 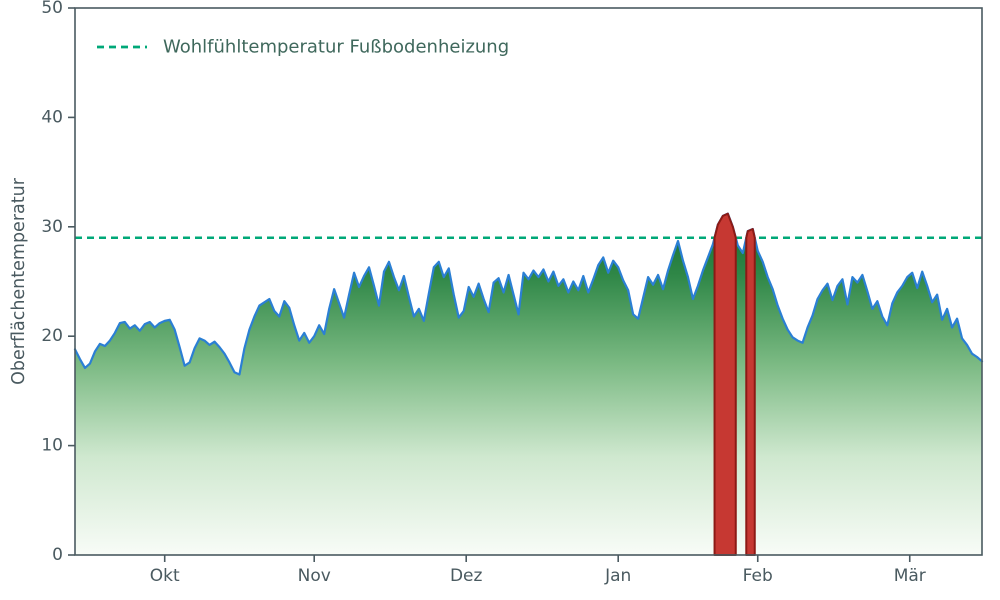 What do you see at coordinates (52, 446) in the screenshot?
I see `y-tick-label: 10` at bounding box center [52, 446].